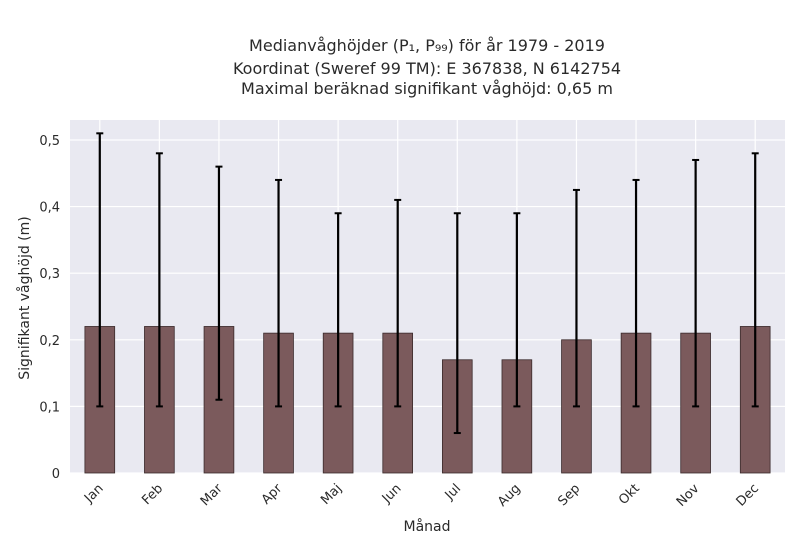 This screenshot has width=800, height=554. Describe the element at coordinates (49, 308) in the screenshot. I see `y-tick-labels: 0 0,1 0,2 0,3 0,4 0,5` at that location.